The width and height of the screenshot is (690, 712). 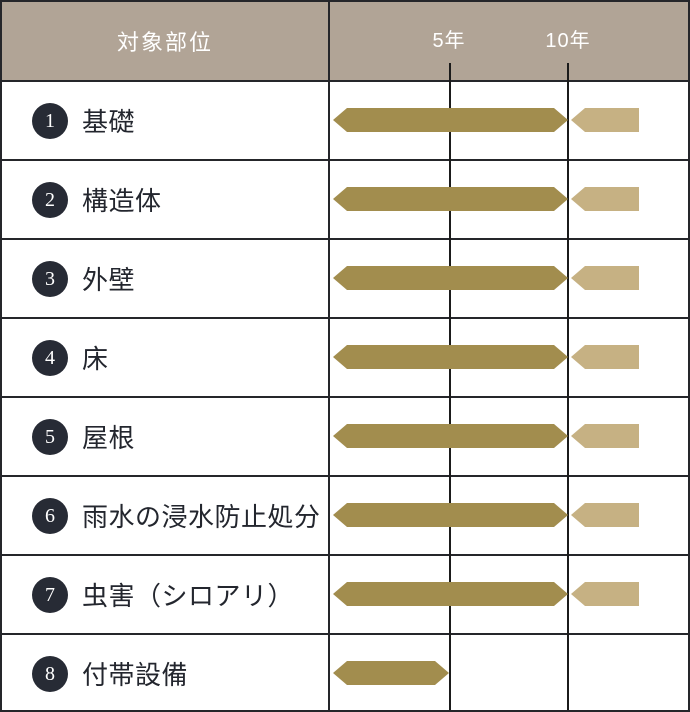 I want to click on row-label: 基礎, so click(x=109, y=122).